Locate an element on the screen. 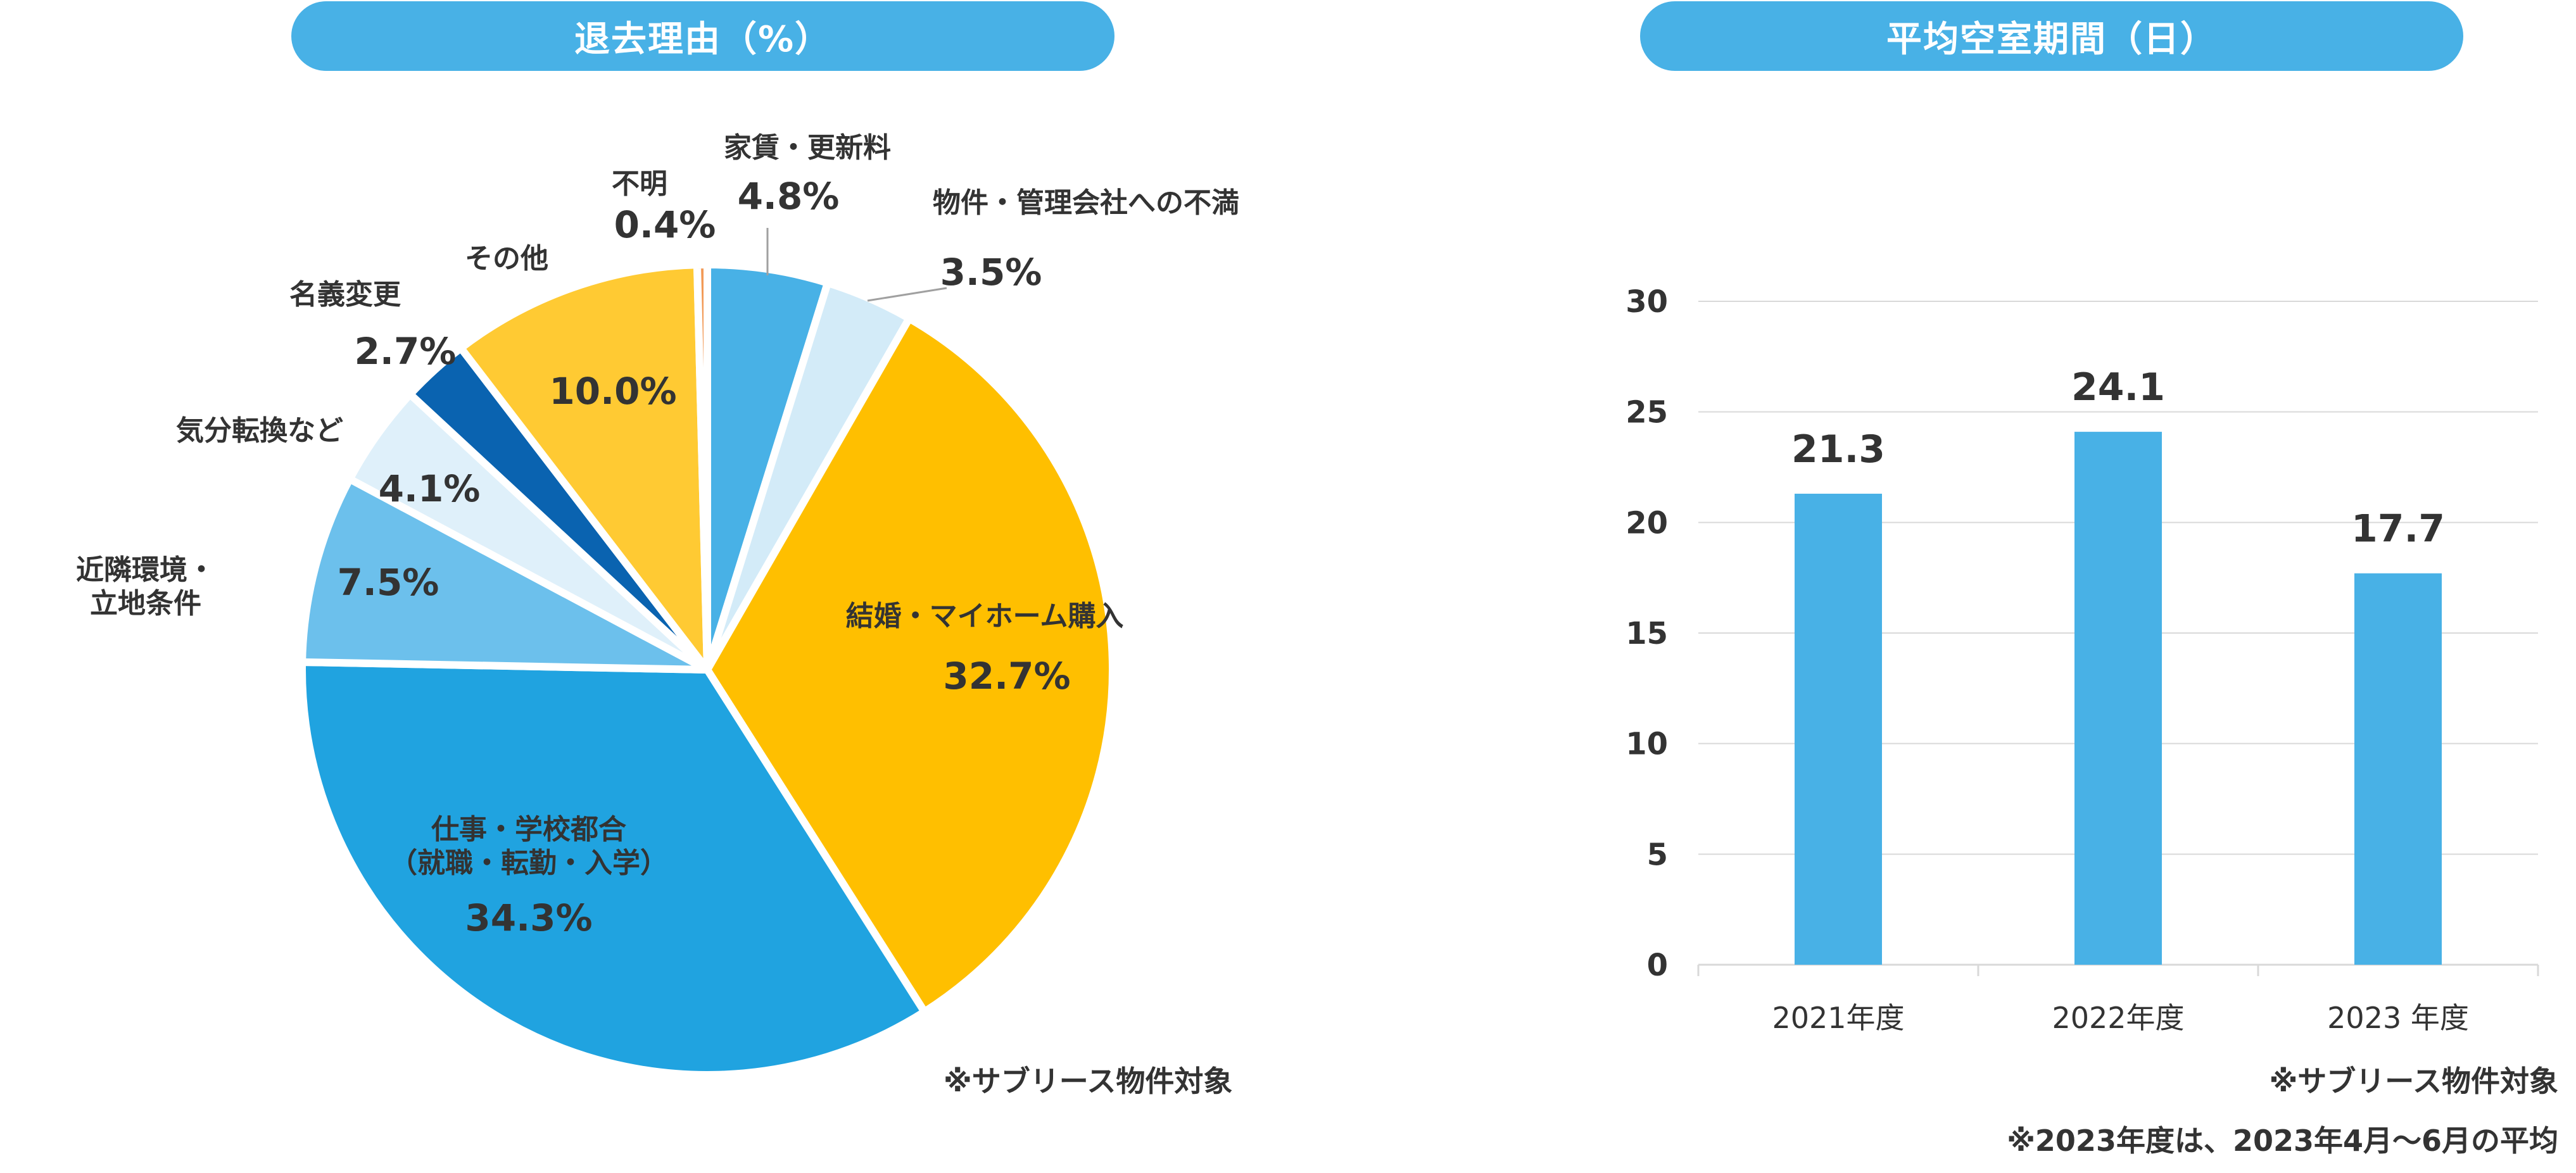 This screenshot has width=2576, height=1173. bar-footnote-sublease: ※サブリース物件対象 is located at coordinates (2413, 1081).